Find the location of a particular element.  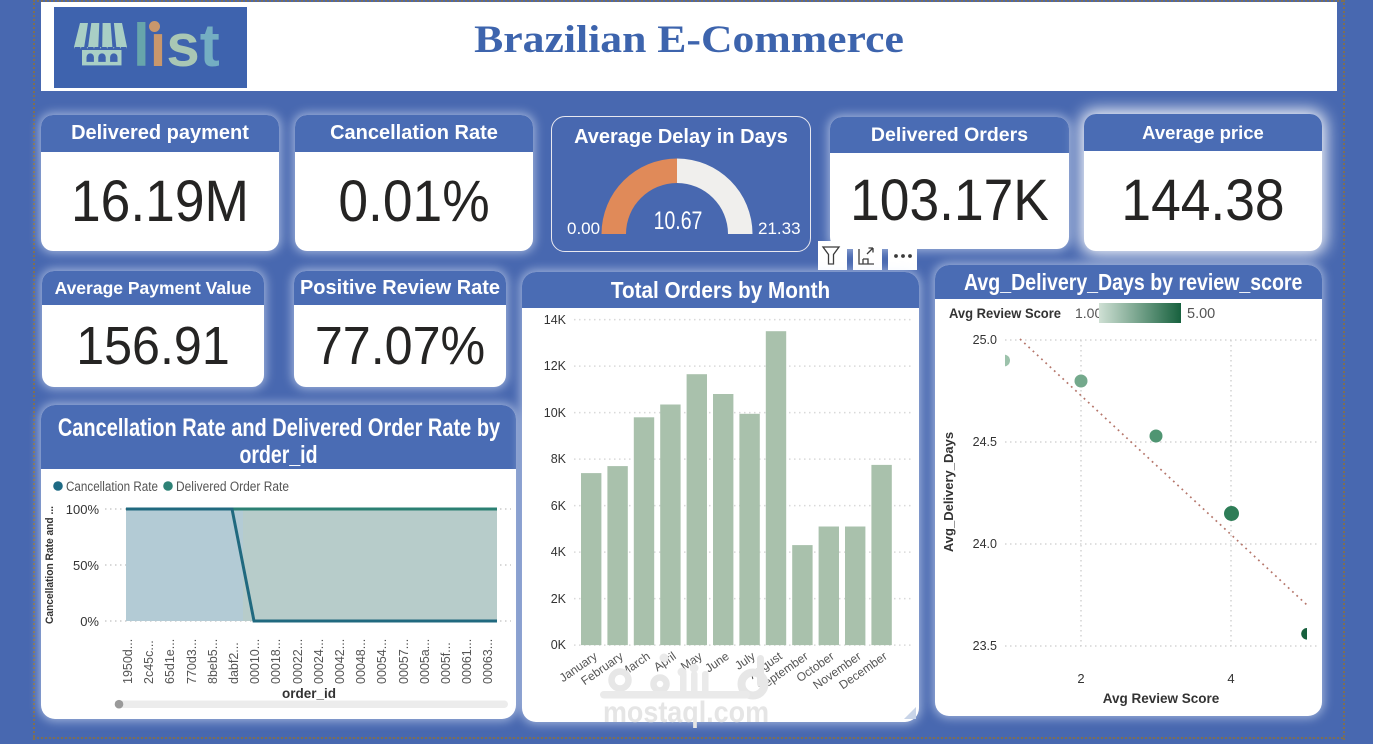

svg-text: 4K is located at coordinates (559, 552).